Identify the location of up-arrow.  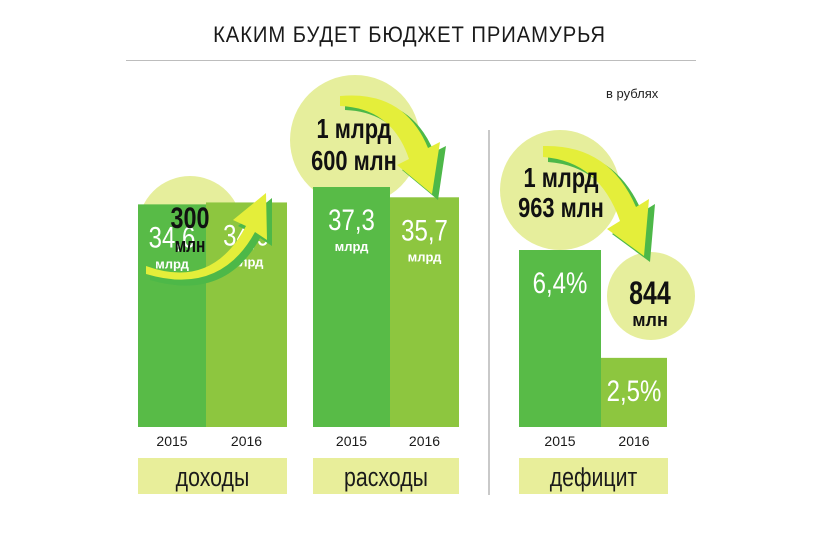
(206, 236).